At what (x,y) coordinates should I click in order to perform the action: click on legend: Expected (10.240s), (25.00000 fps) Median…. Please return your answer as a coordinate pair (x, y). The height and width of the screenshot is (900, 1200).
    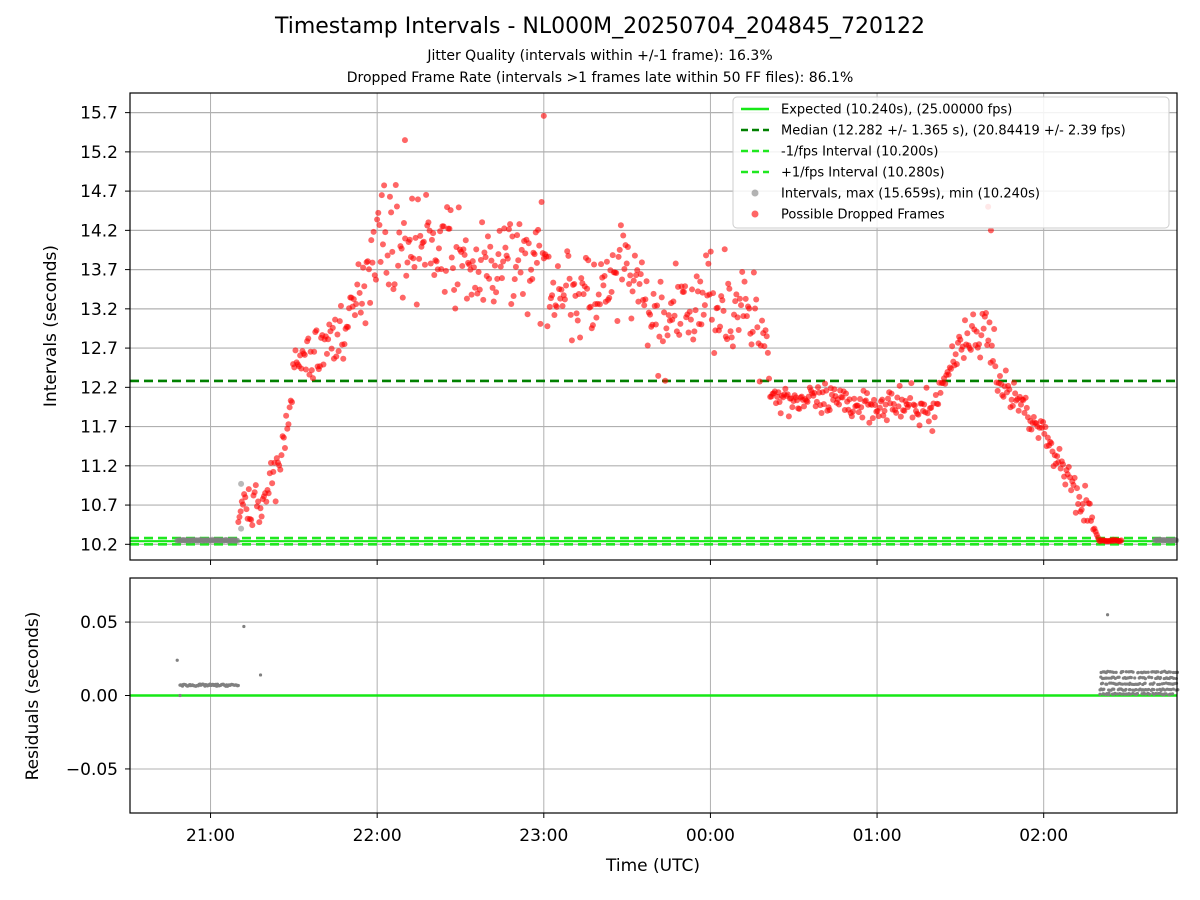
    Looking at the image, I should click on (951, 162).